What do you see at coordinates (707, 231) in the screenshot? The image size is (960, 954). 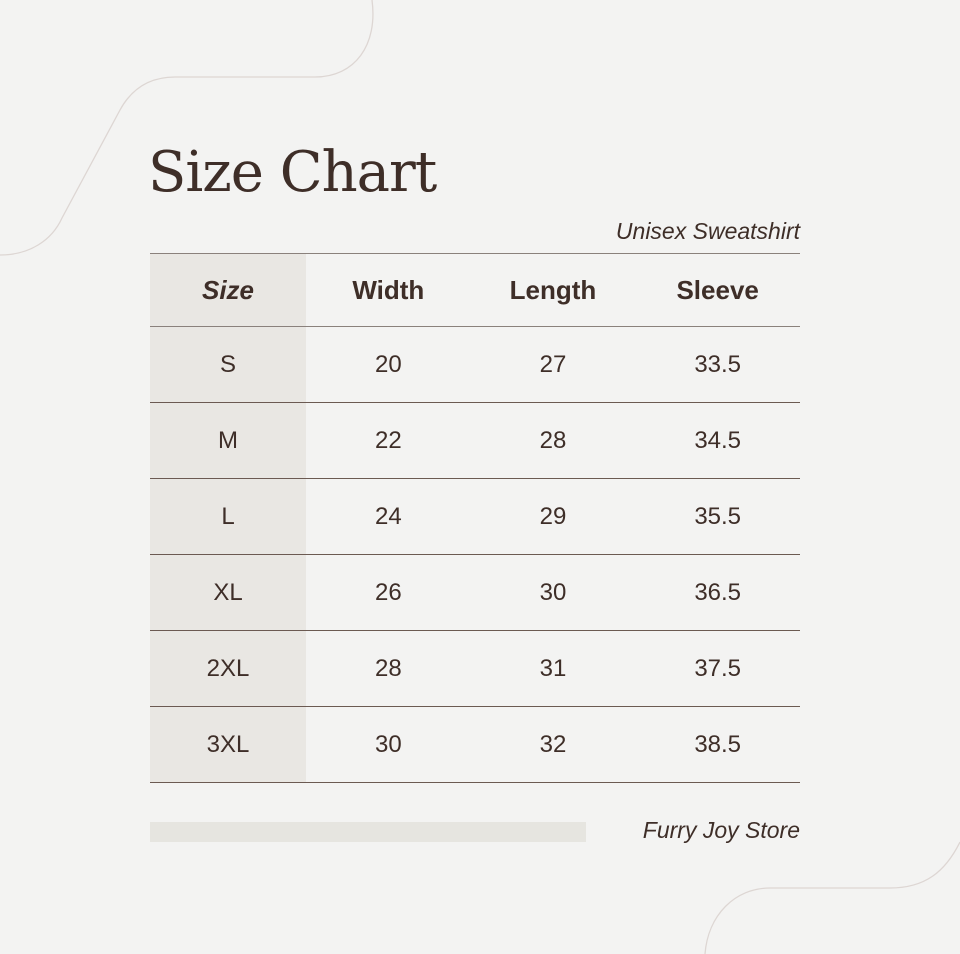 I see `product-subtitle: Unisex Sweatshirt` at bounding box center [707, 231].